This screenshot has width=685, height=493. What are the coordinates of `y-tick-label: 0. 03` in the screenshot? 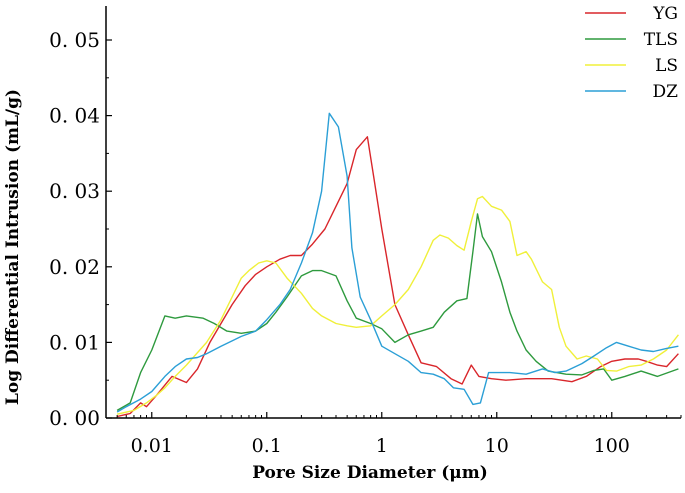 It's located at (74, 191).